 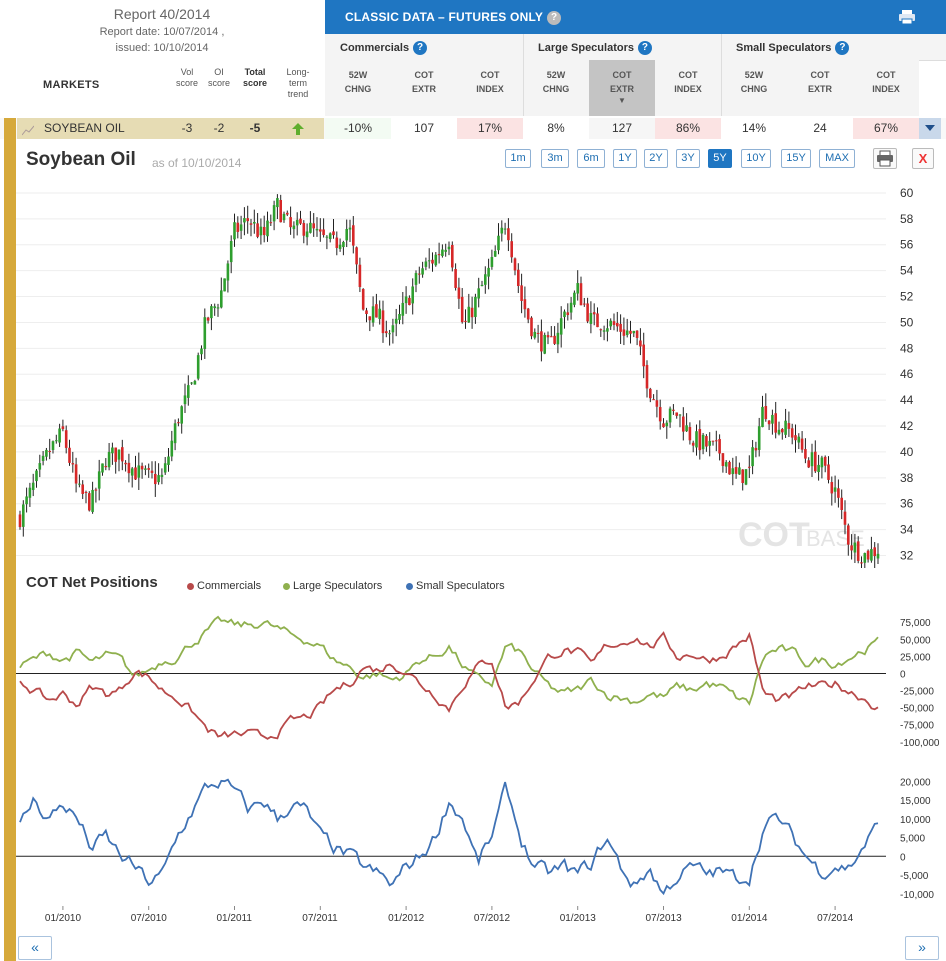 What do you see at coordinates (556, 128) in the screenshot?
I see `large-52w-value: 8%` at bounding box center [556, 128].